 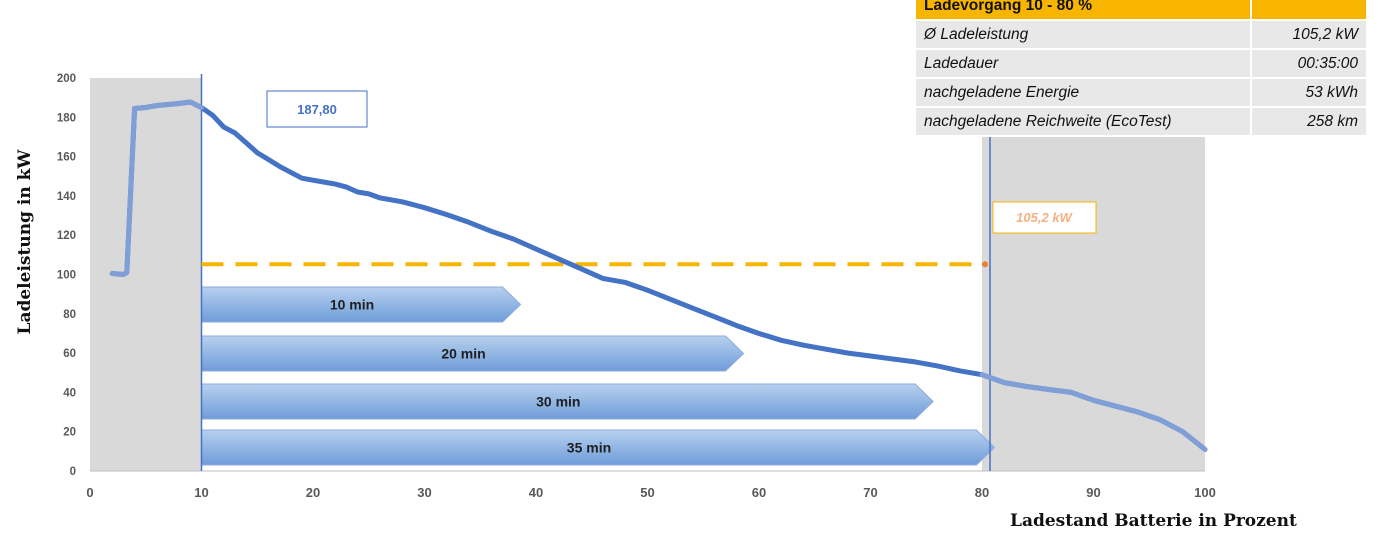 What do you see at coordinates (1153, 521) in the screenshot?
I see `x-axis-title: Ladestand Batterie in Prozent` at bounding box center [1153, 521].